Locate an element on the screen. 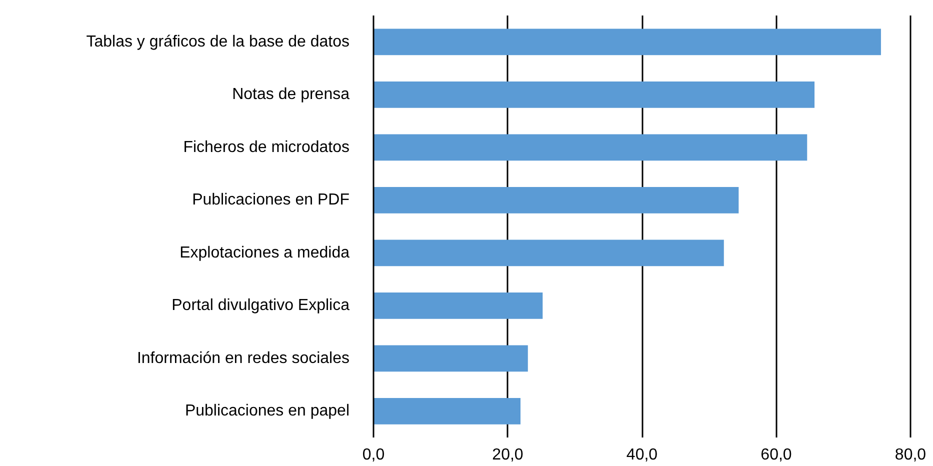 The image size is (933, 466). x-tick-label: 80,0 is located at coordinates (910, 455).